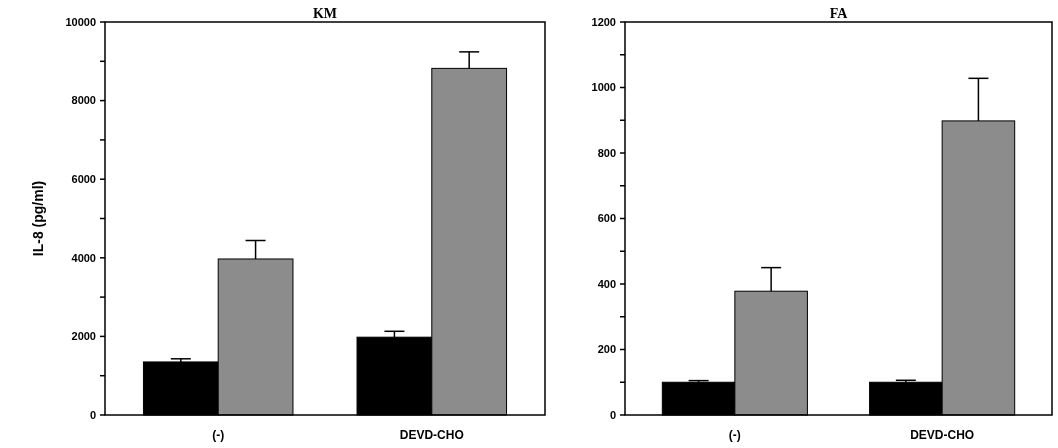 This screenshot has height=448, width=1058. What do you see at coordinates (606, 152) in the screenshot?
I see `y-tick-label: 800` at bounding box center [606, 152].